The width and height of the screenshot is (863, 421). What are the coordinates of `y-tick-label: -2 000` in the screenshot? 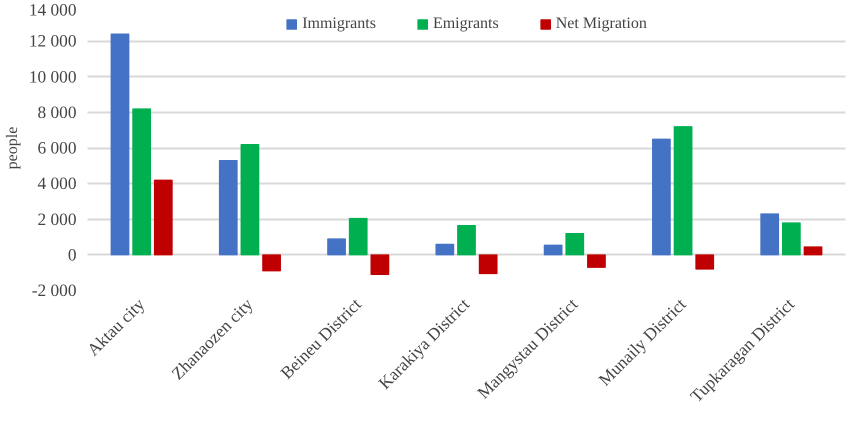 It's located at (54, 290).